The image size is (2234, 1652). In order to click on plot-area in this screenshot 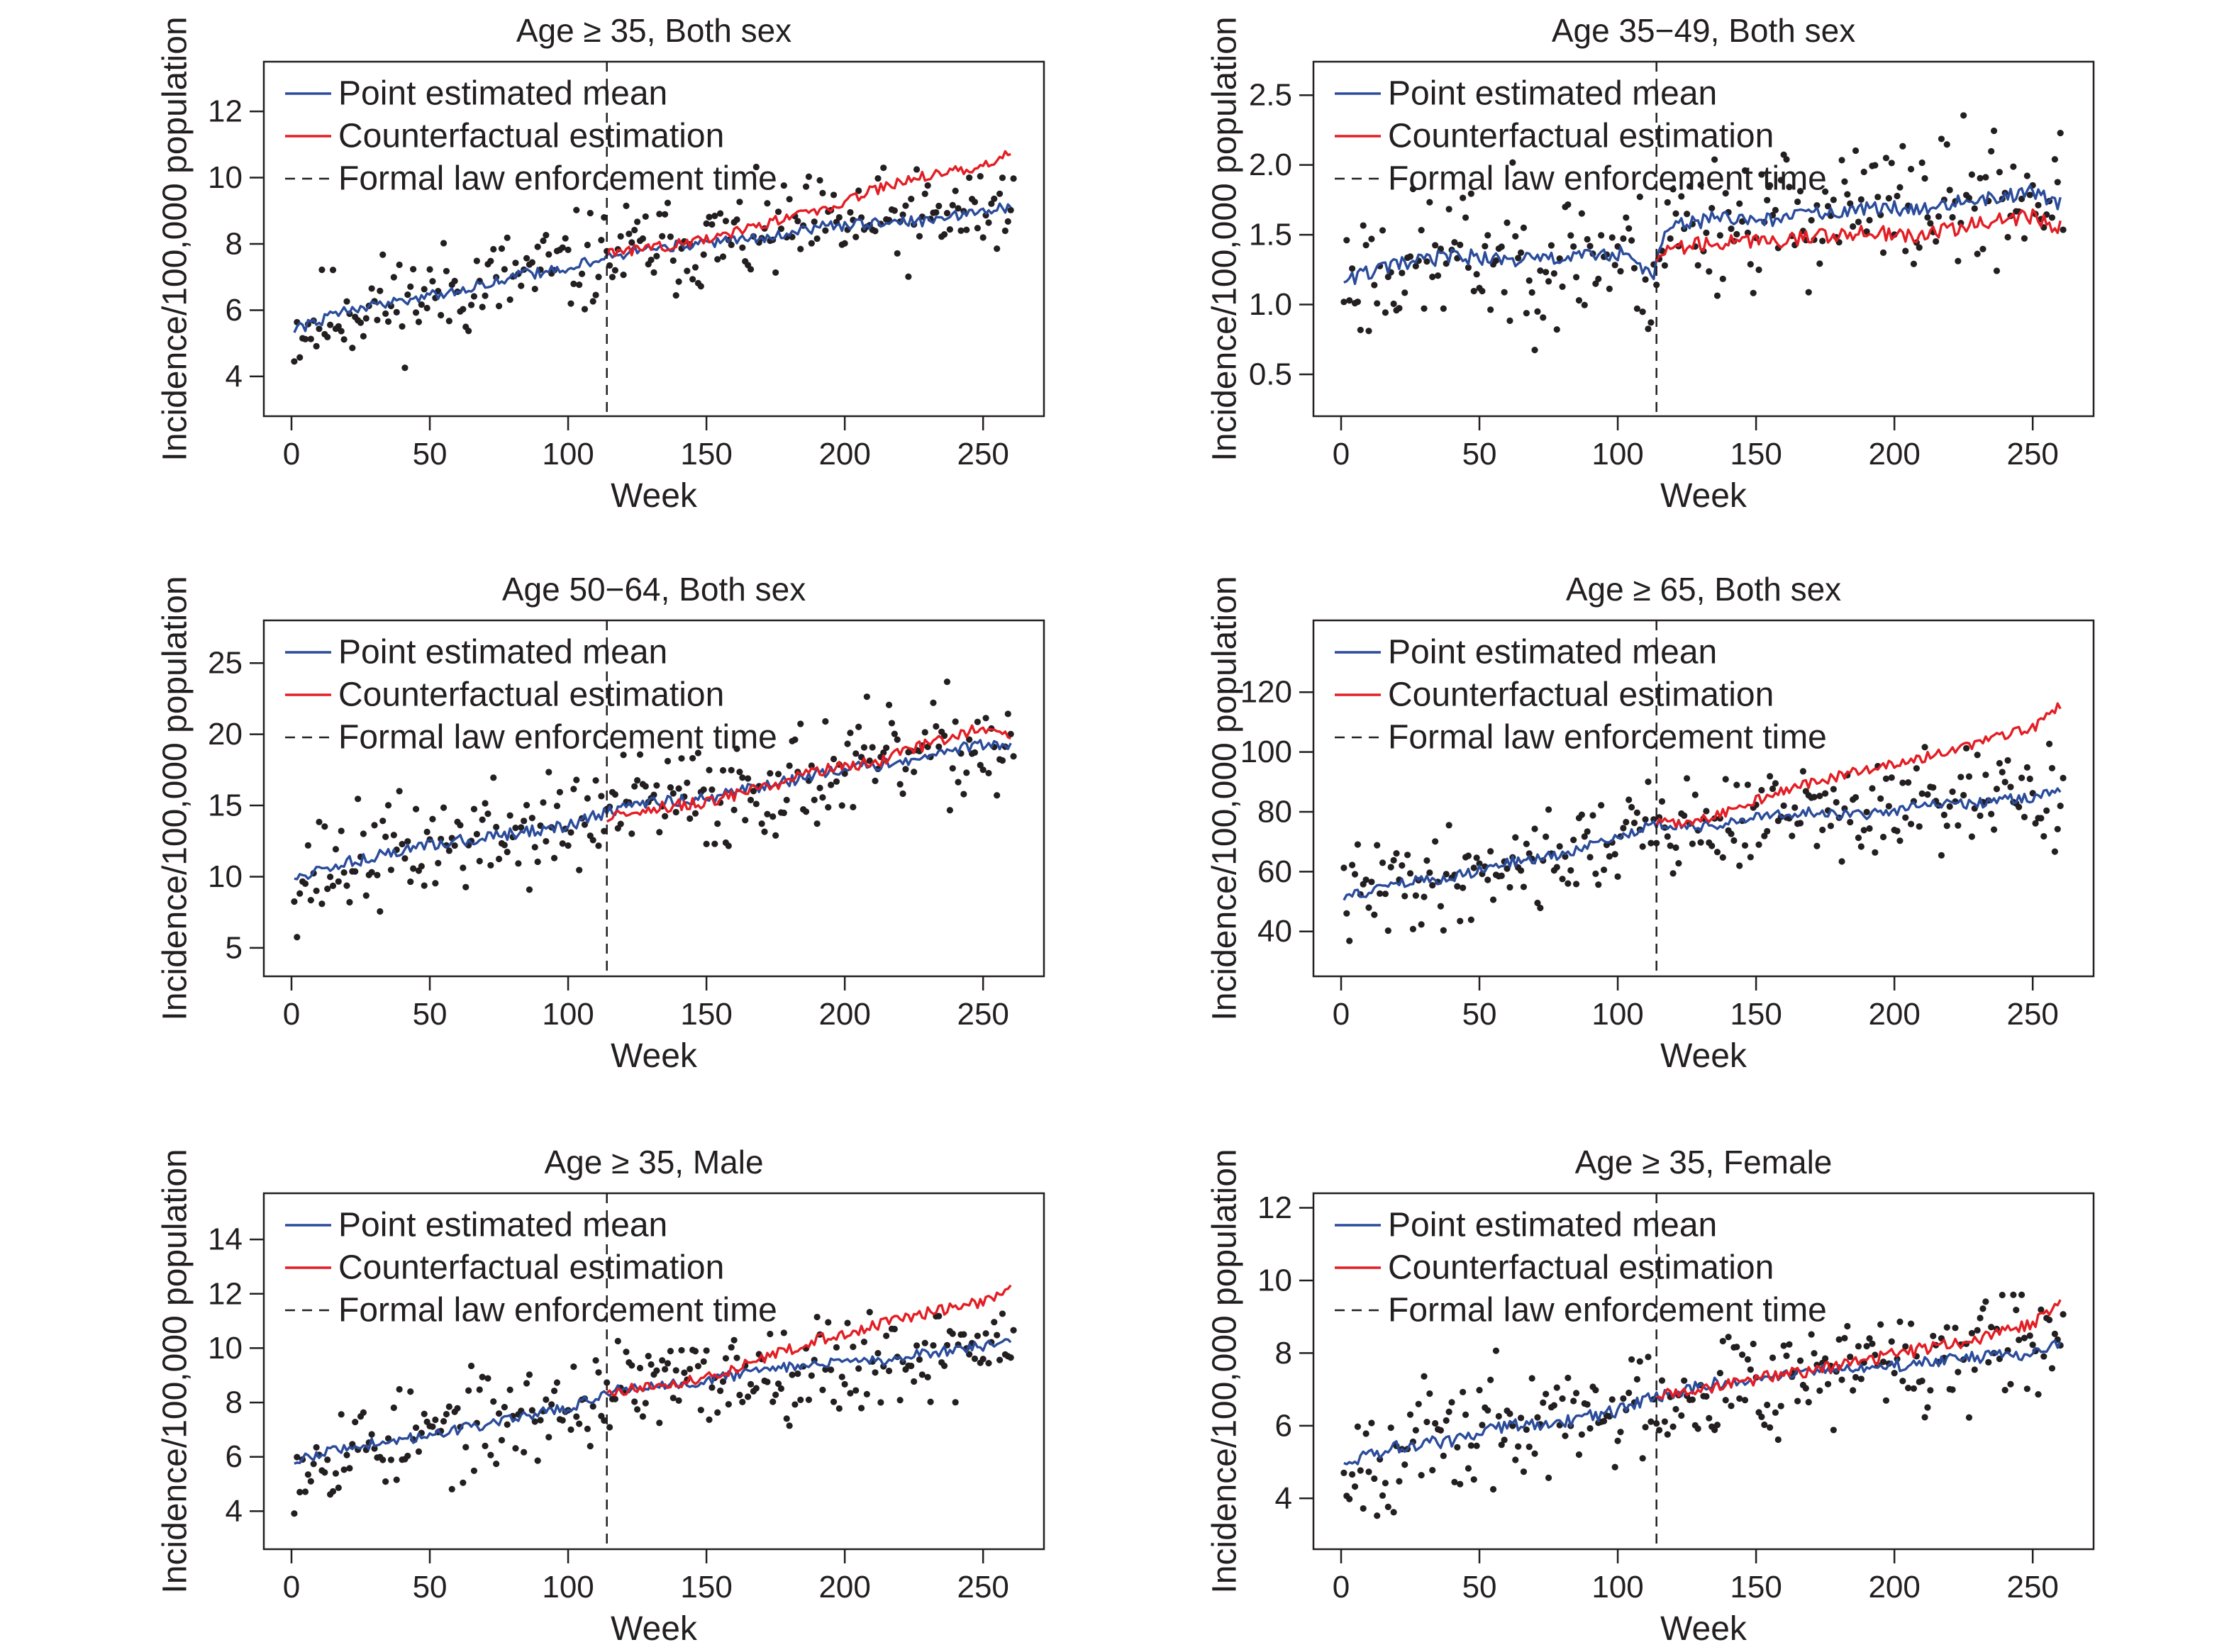, I will do `click(654, 1371)`.